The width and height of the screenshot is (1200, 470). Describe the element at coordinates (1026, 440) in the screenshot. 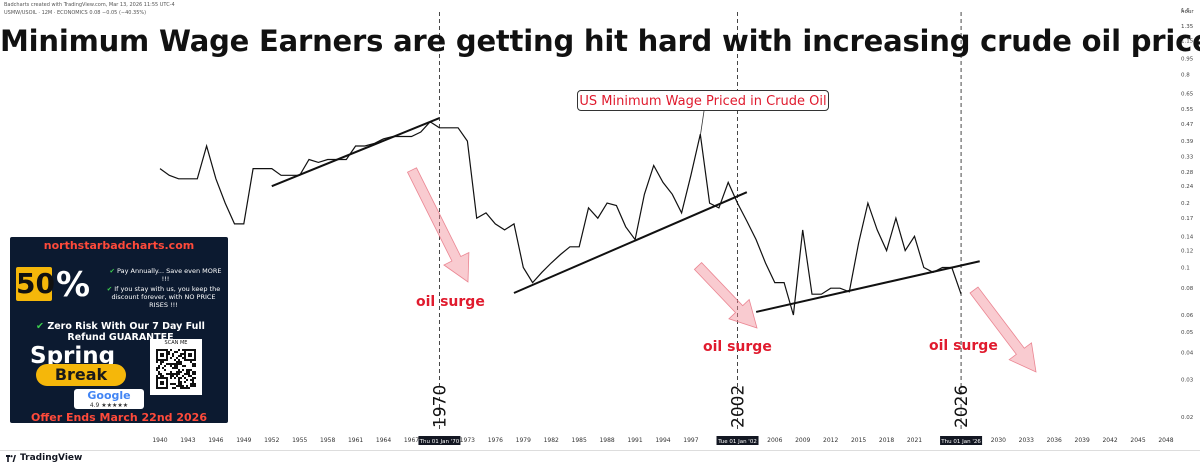

I see `x-tick-label: 2033` at that location.